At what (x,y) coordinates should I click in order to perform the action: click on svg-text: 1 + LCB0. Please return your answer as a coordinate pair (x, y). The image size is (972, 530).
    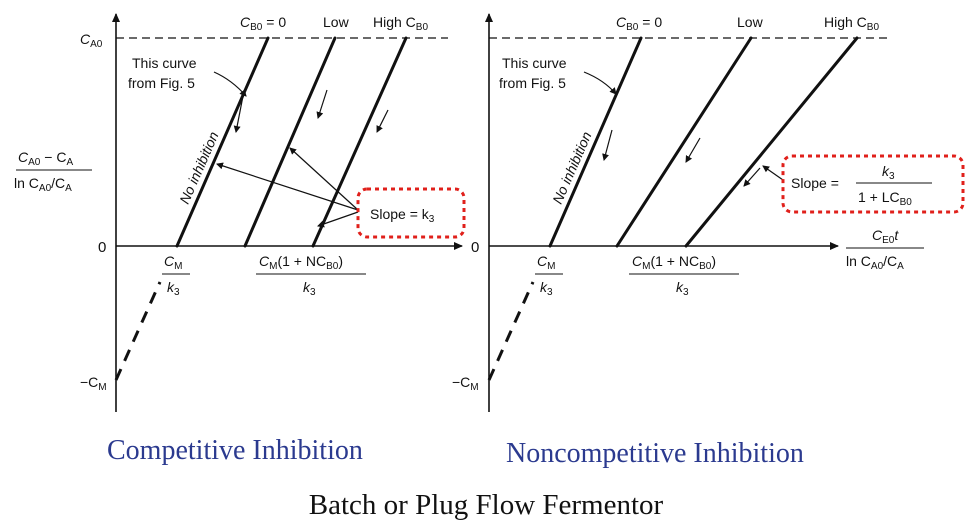
    Looking at the image, I should click on (885, 198).